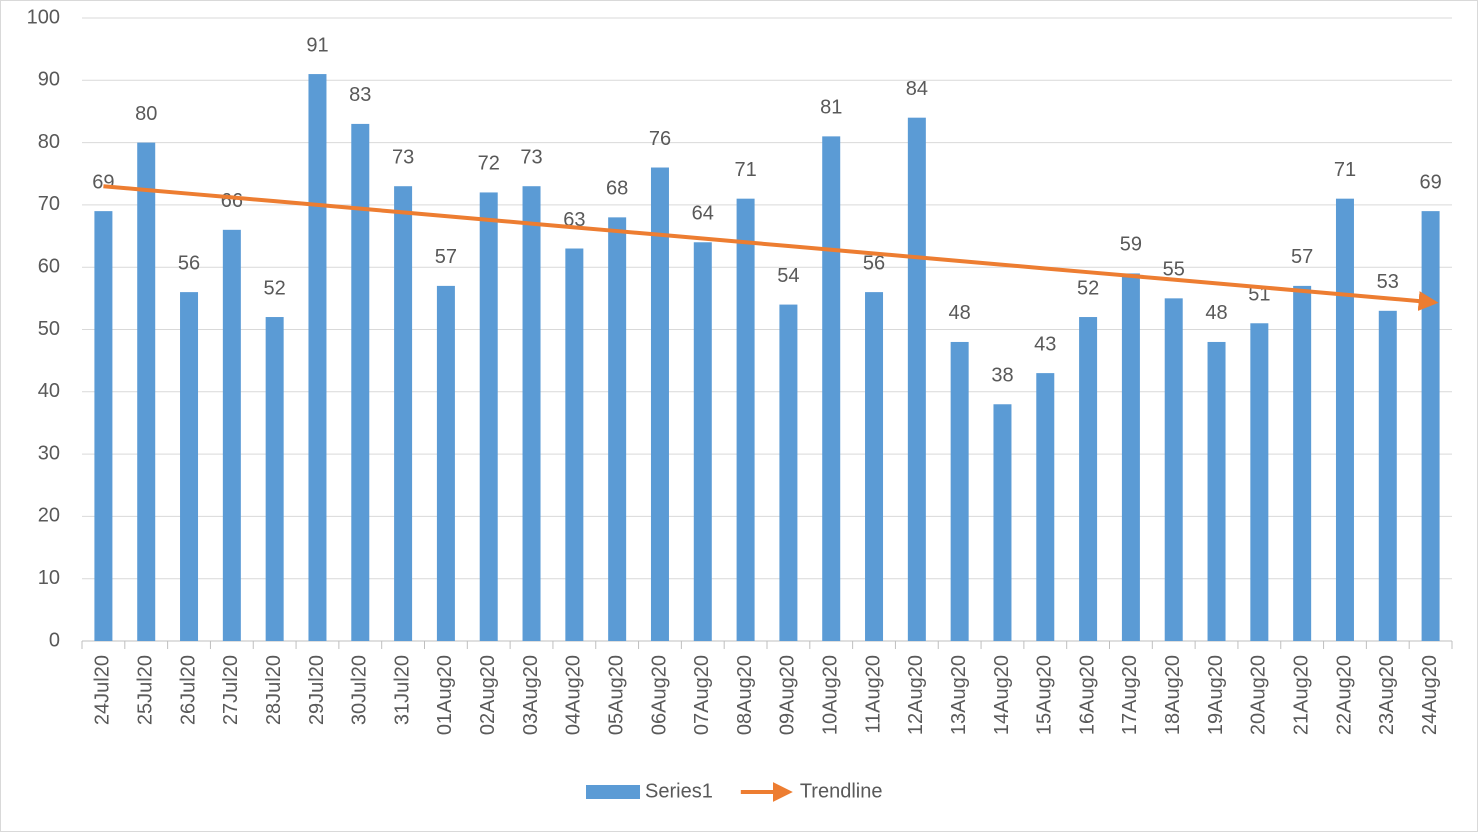  What do you see at coordinates (188, 690) in the screenshot?
I see `x-tick-label: 26Jul20` at bounding box center [188, 690].